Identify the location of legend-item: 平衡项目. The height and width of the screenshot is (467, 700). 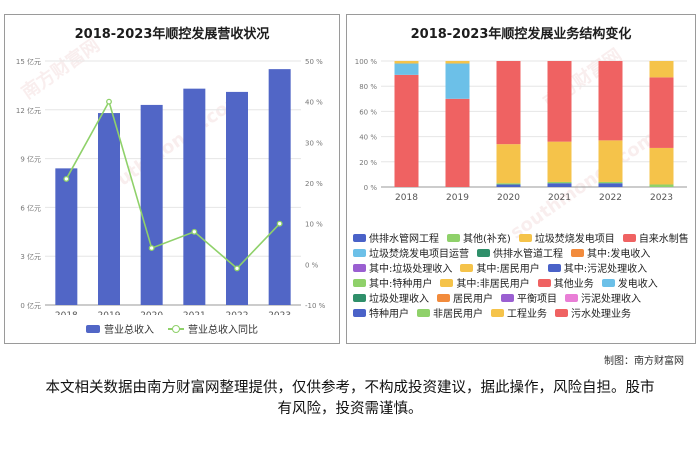
(529, 298).